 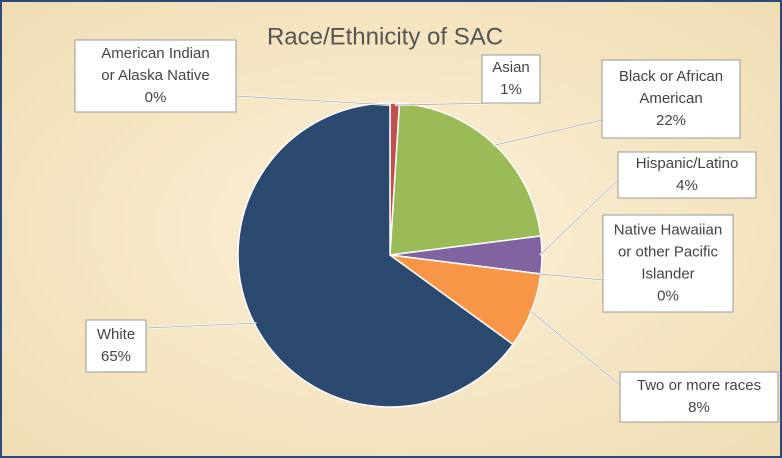 What do you see at coordinates (116, 356) in the screenshot?
I see `value-label: 65%` at bounding box center [116, 356].